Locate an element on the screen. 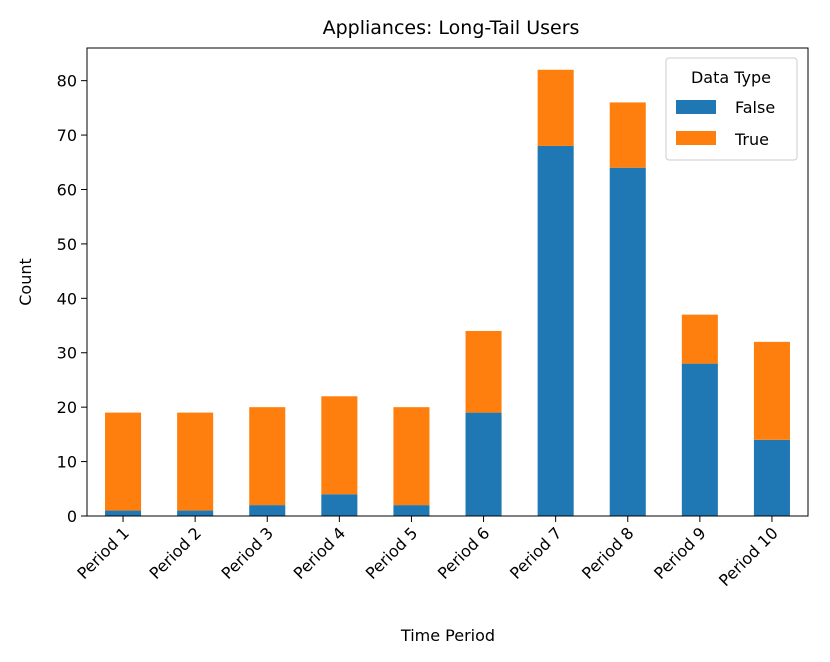 This screenshot has height=662, width=830. y-tick-label: 0 is located at coordinates (72, 516).